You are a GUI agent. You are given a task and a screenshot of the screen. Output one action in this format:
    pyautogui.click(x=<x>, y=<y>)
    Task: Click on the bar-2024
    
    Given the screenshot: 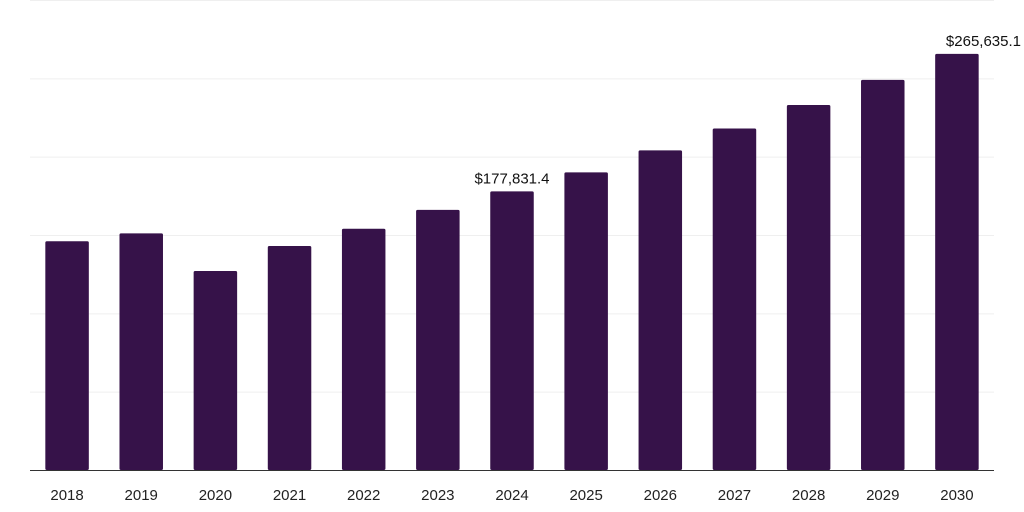 What is the action you would take?
    pyautogui.click(x=512, y=331)
    